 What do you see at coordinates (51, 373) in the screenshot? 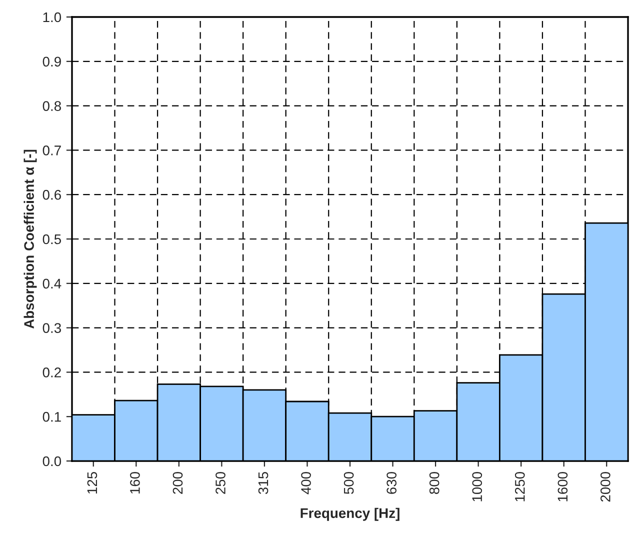
I see `y-tick-label: 0.2` at bounding box center [51, 373].